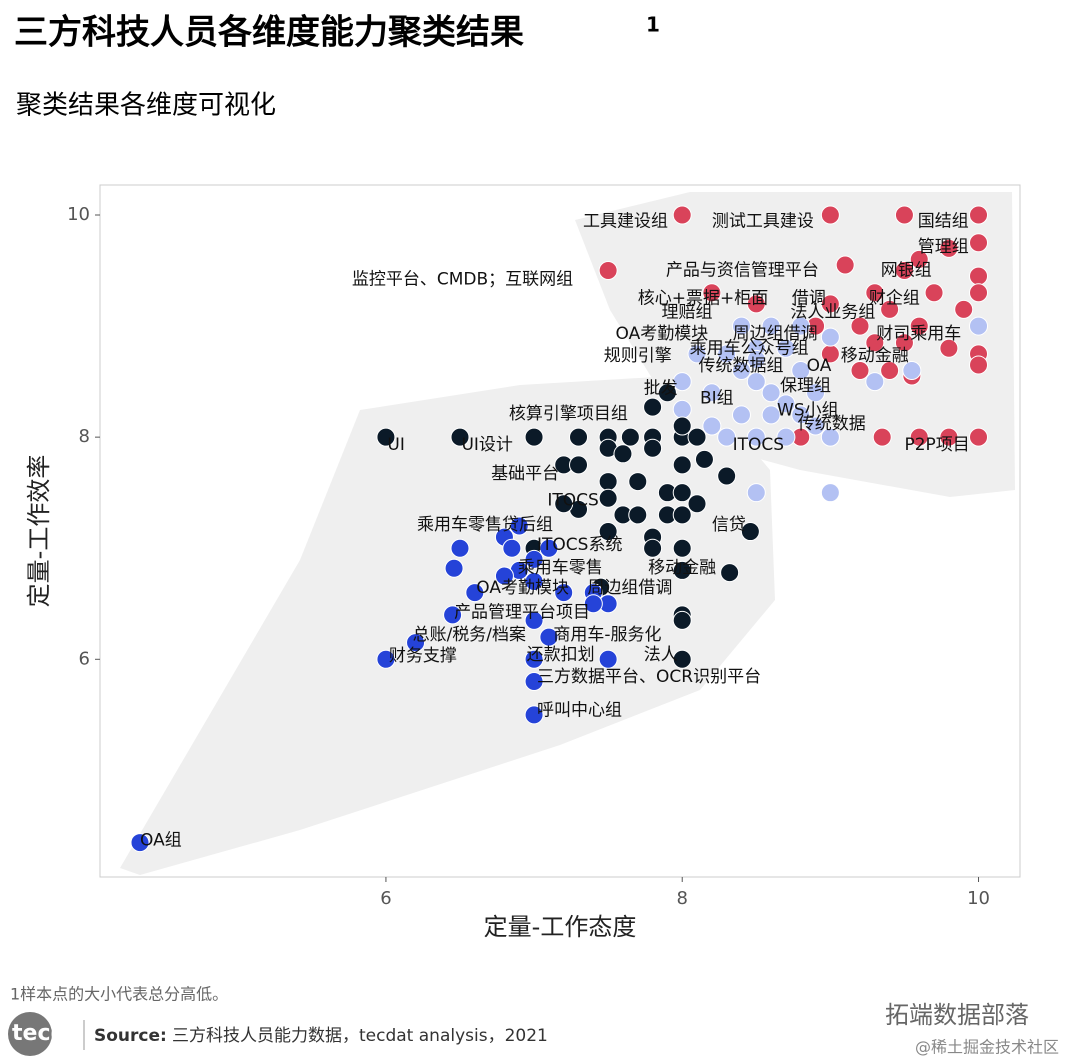  I want to click on watermark: 拓端数据部落, so click(957, 1015).